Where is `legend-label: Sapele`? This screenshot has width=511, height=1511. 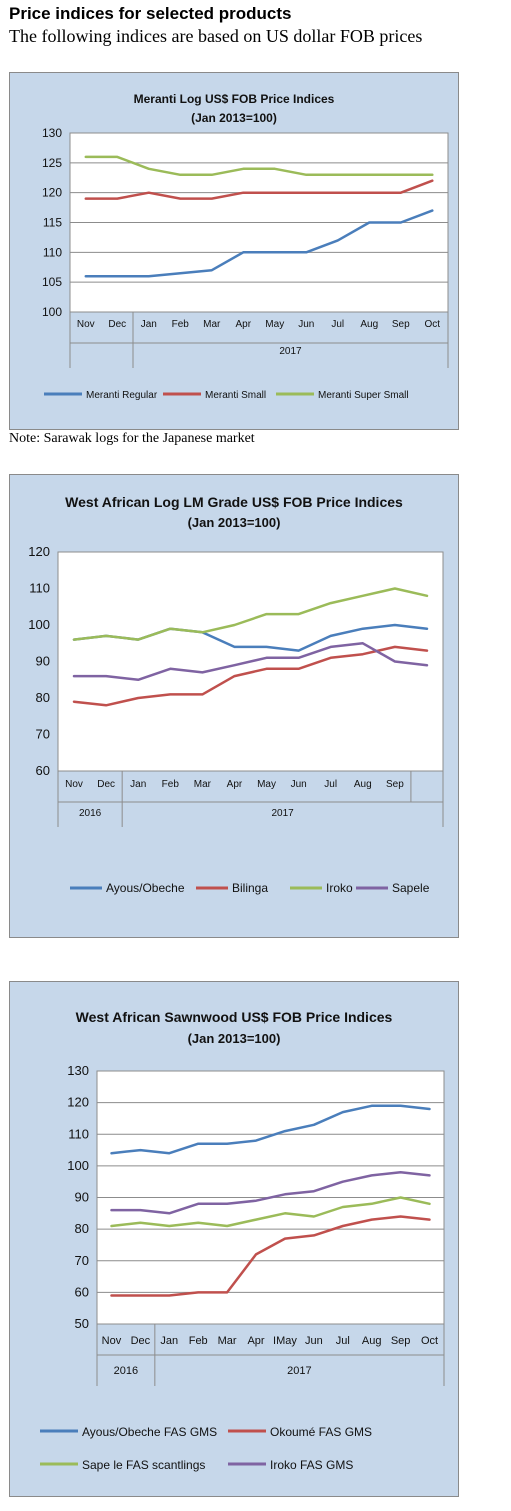 legend-label: Sapele is located at coordinates (411, 888).